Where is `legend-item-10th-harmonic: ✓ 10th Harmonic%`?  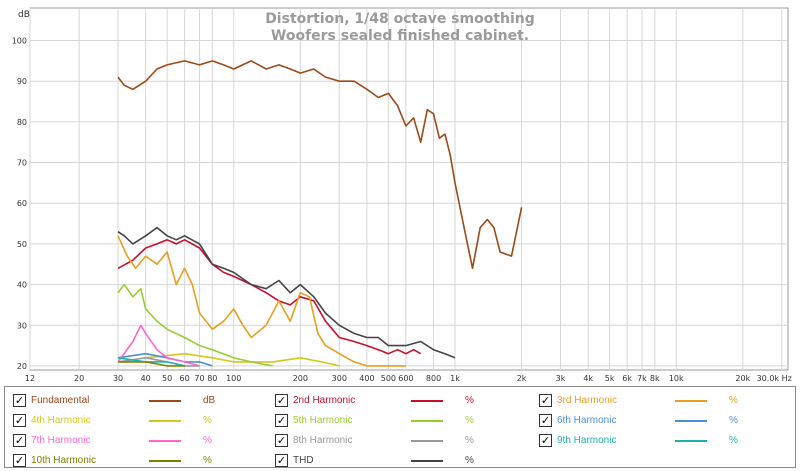
legend-item-10th-harmonic: ✓ 10th Harmonic% is located at coordinates (140, 461).